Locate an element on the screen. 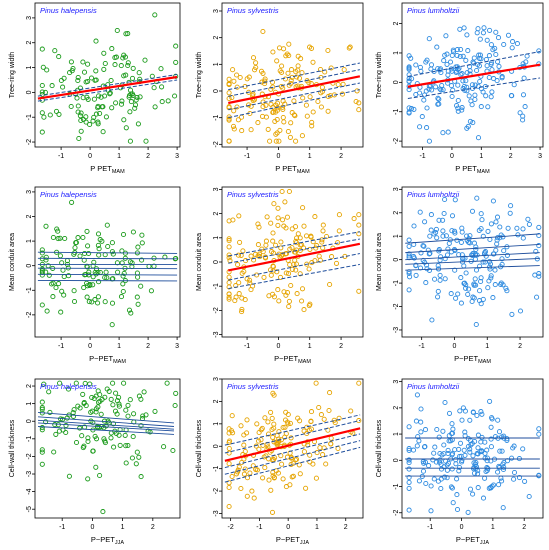 The width and height of the screenshot is (549, 550). x-axis-label-main: P PET is located at coordinates (286, 168).